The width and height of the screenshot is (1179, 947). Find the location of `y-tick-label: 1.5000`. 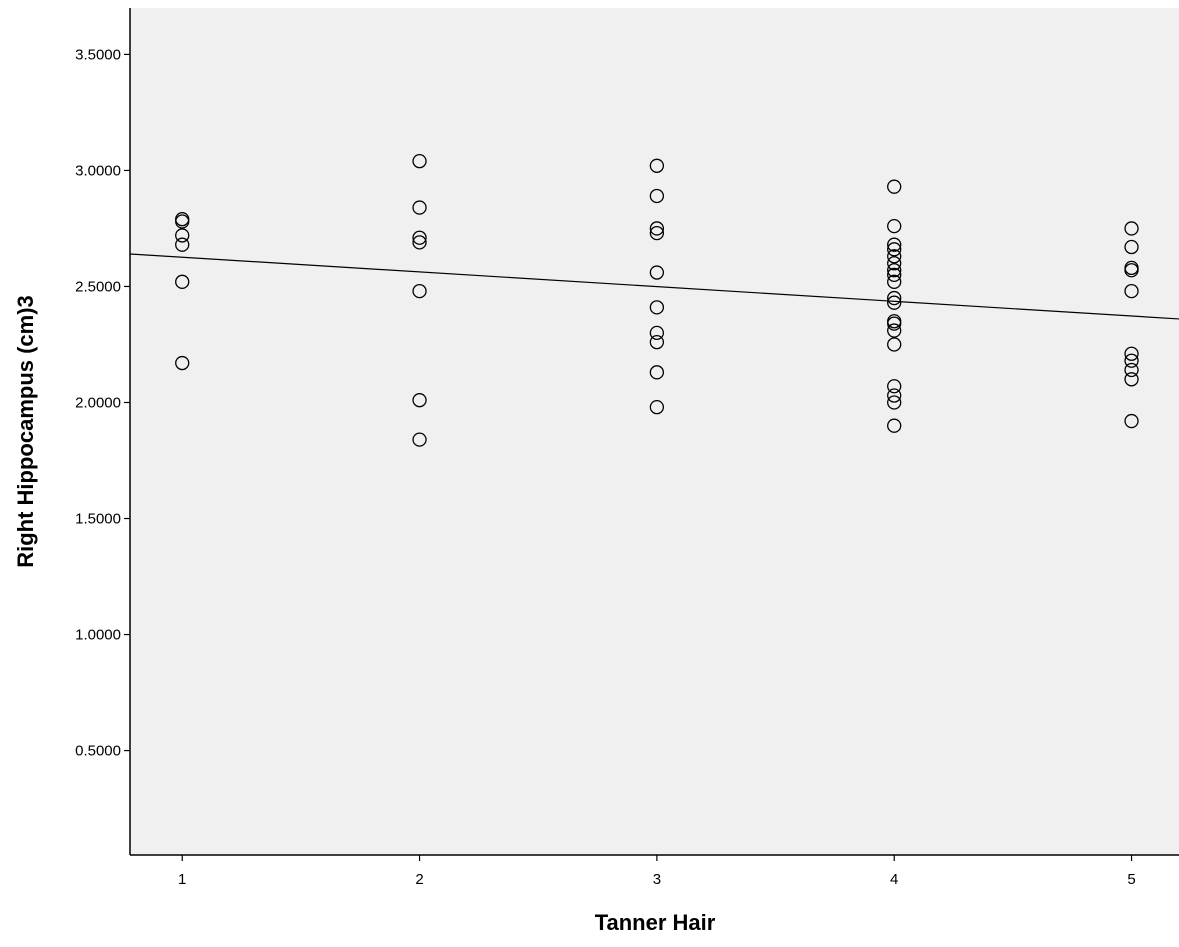

y-tick-label: 1.5000 is located at coordinates (98, 519).